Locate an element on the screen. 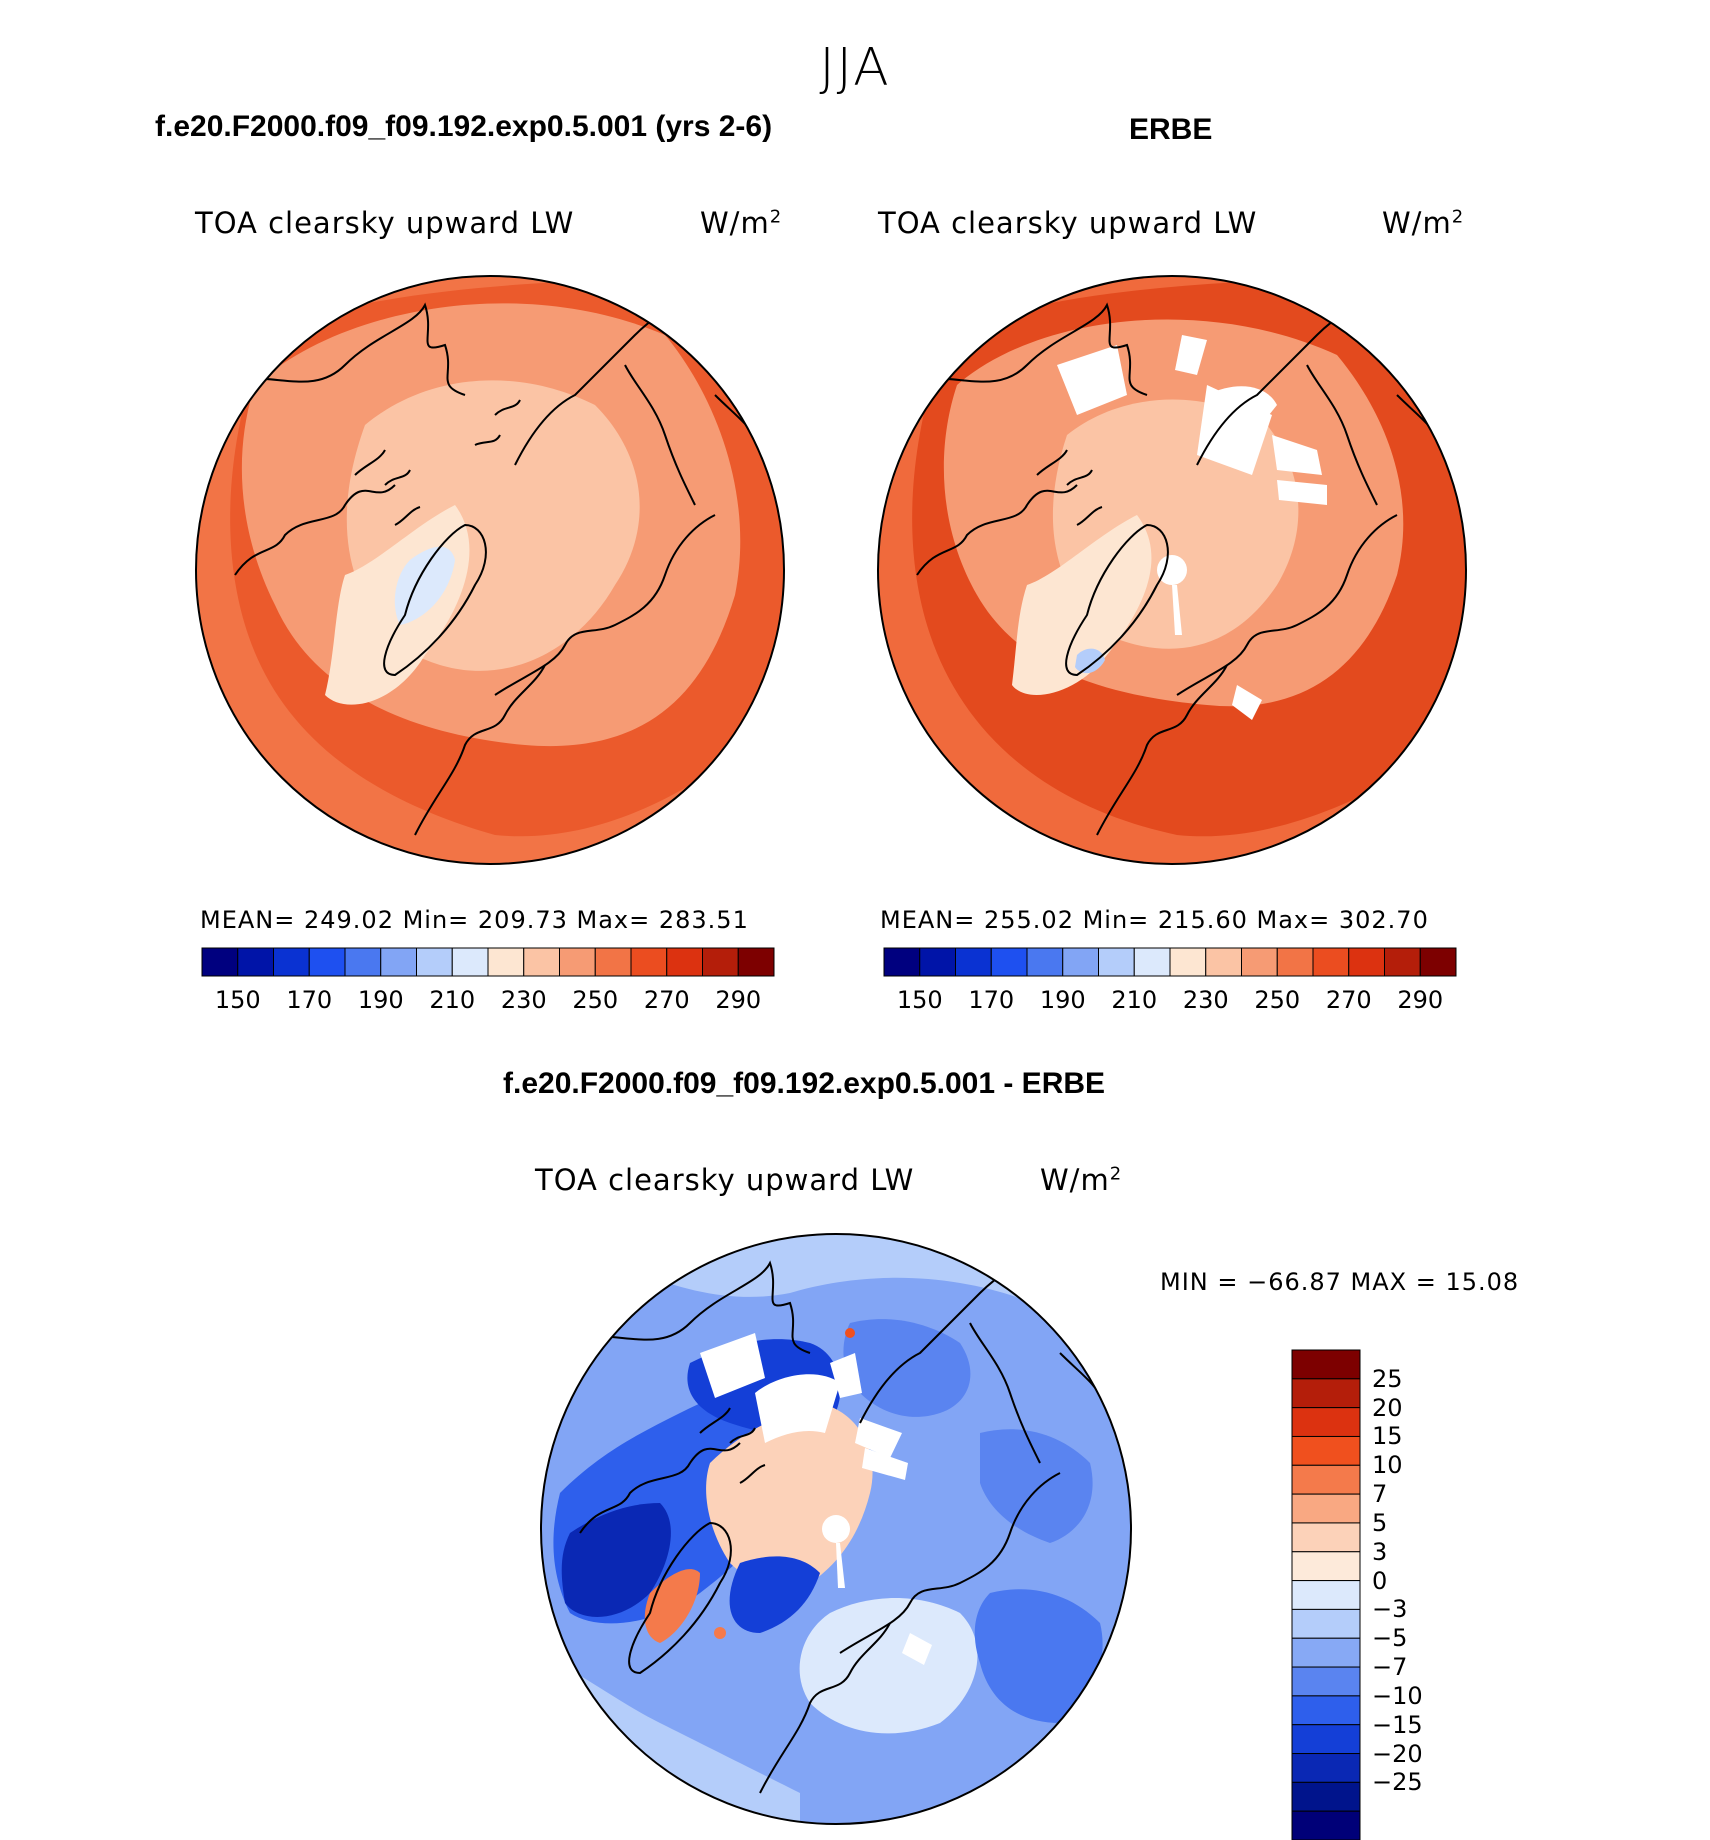 This screenshot has width=1710, height=1840. obs-polar-map is located at coordinates (1172, 570).